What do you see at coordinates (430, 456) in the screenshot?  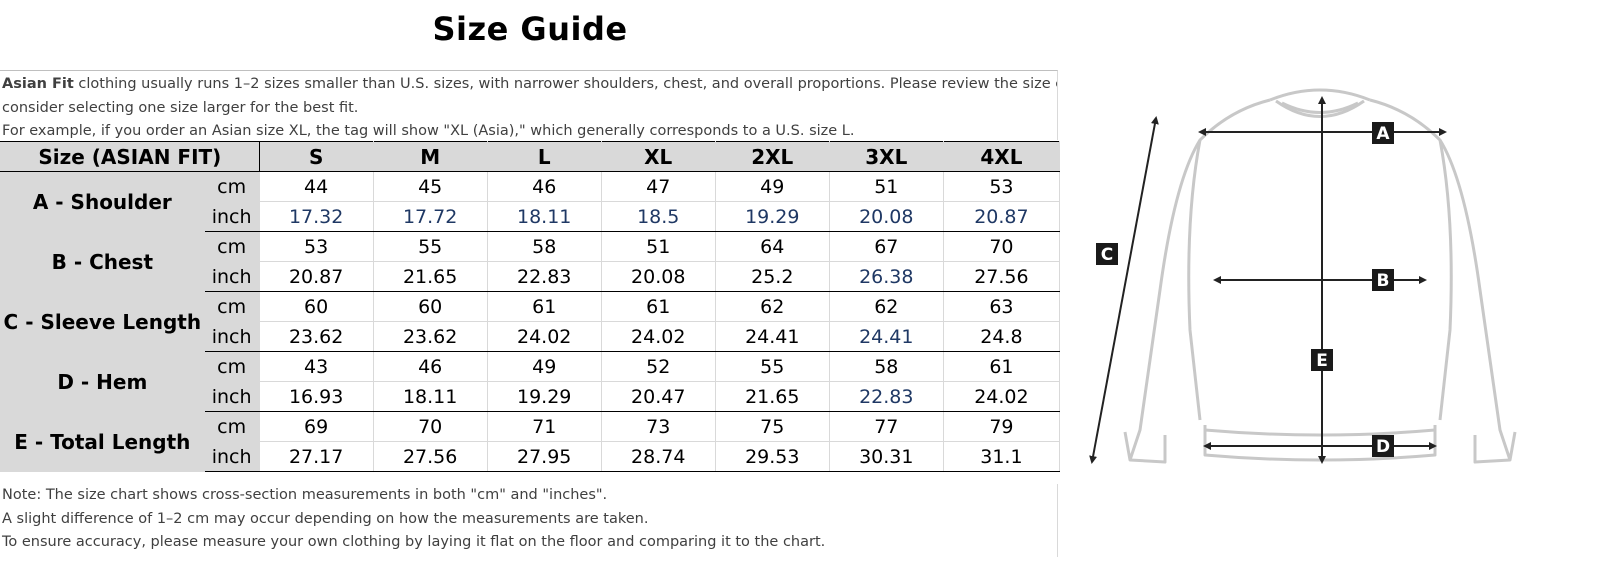 I see `value-cell-inch: 27.56` at bounding box center [430, 456].